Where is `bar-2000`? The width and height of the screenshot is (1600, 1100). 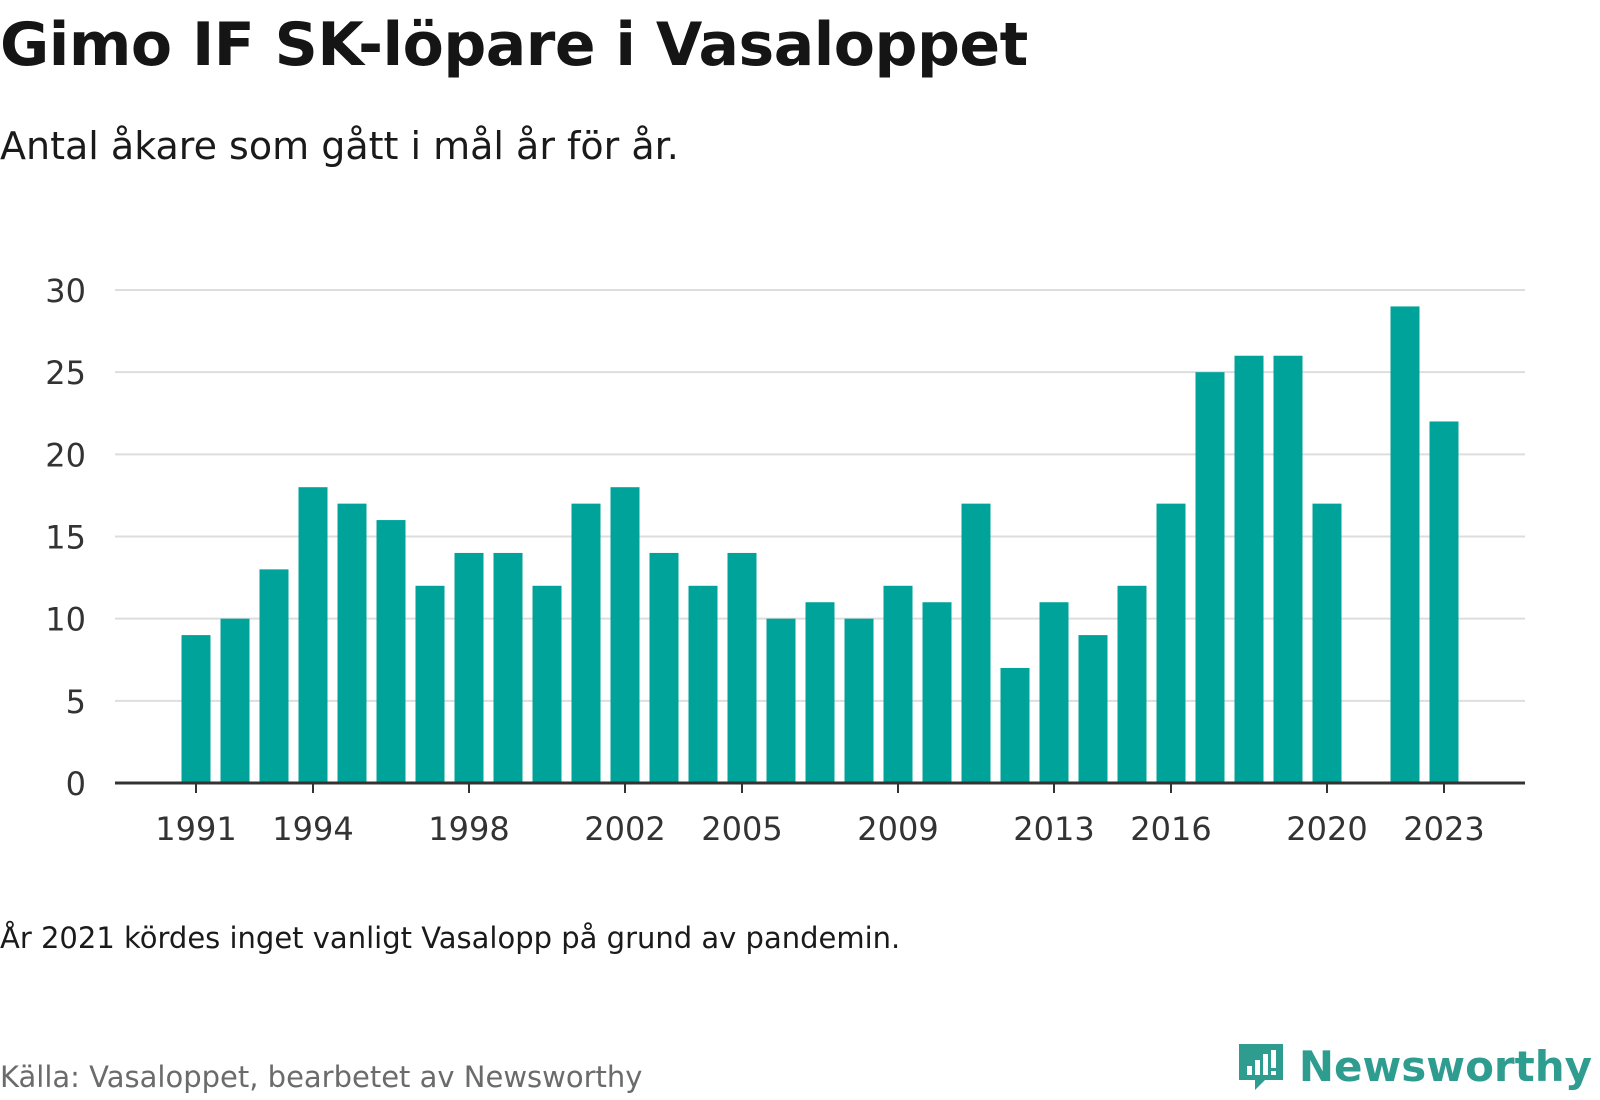
bar-2000 is located at coordinates (547, 684).